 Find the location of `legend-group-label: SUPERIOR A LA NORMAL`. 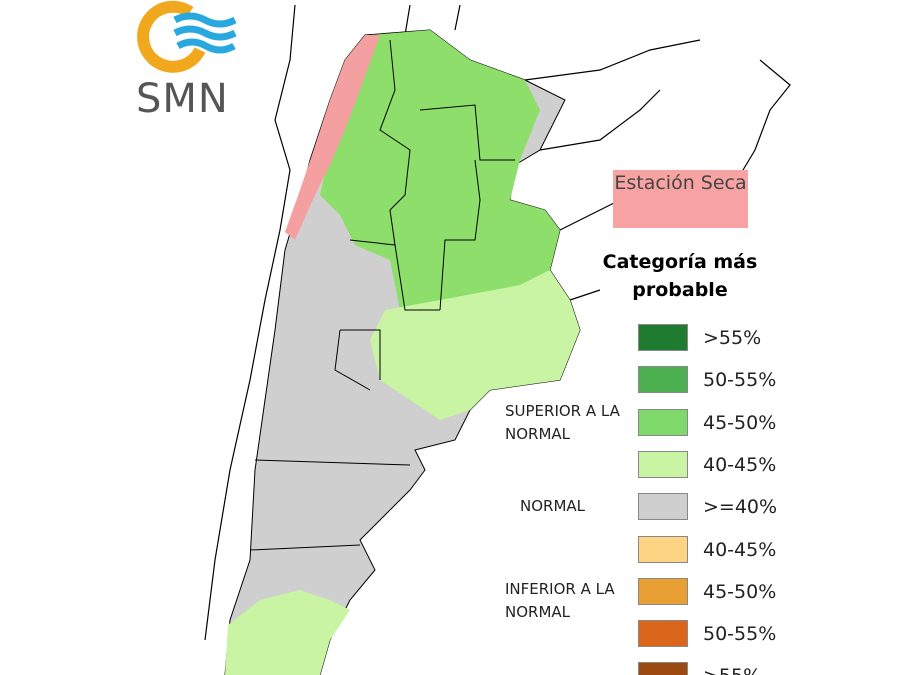

legend-group-label: SUPERIOR A LA NORMAL is located at coordinates (562, 422).